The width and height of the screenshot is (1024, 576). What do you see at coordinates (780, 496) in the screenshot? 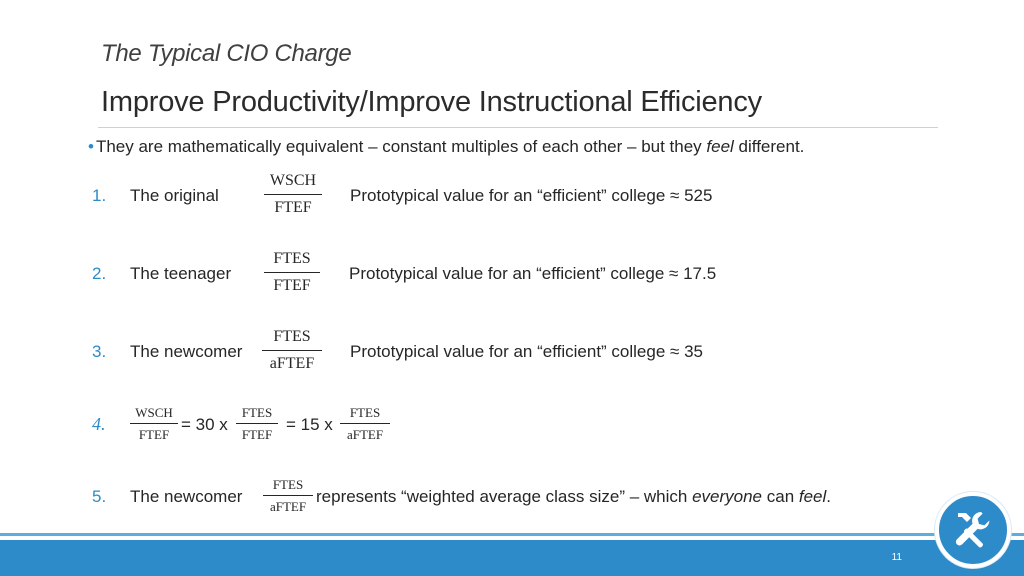
I see `item-5-text-middle: can` at bounding box center [780, 496].